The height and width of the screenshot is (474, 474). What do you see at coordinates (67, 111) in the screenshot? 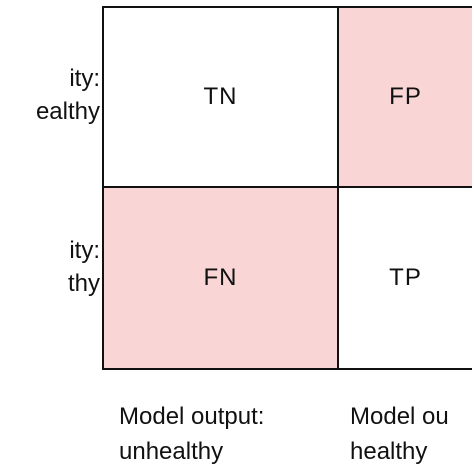
I see `row-label-unhealthy-line2: ealthy` at bounding box center [67, 111].